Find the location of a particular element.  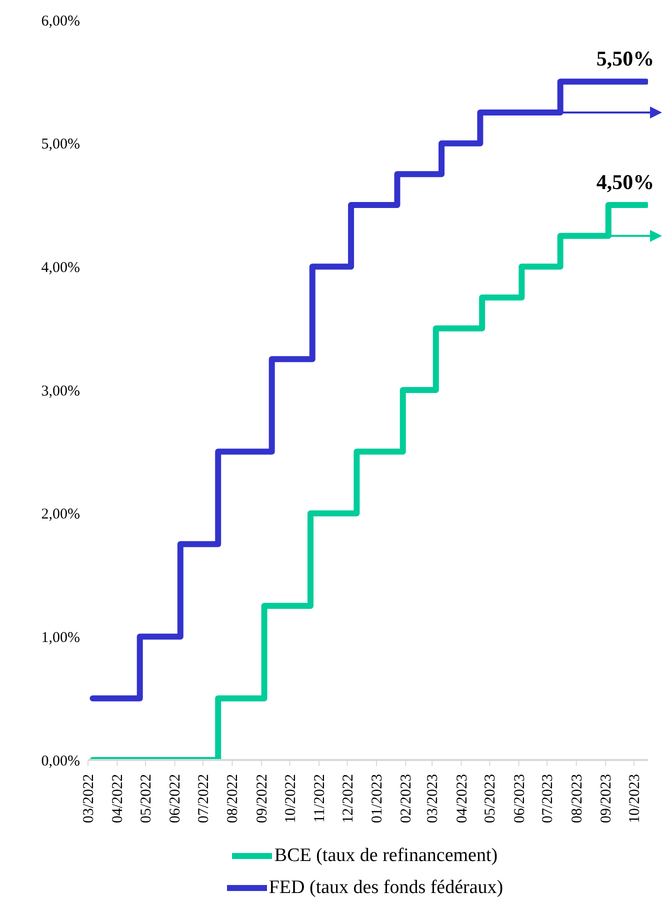

annotation: 5,50% is located at coordinates (625, 58).